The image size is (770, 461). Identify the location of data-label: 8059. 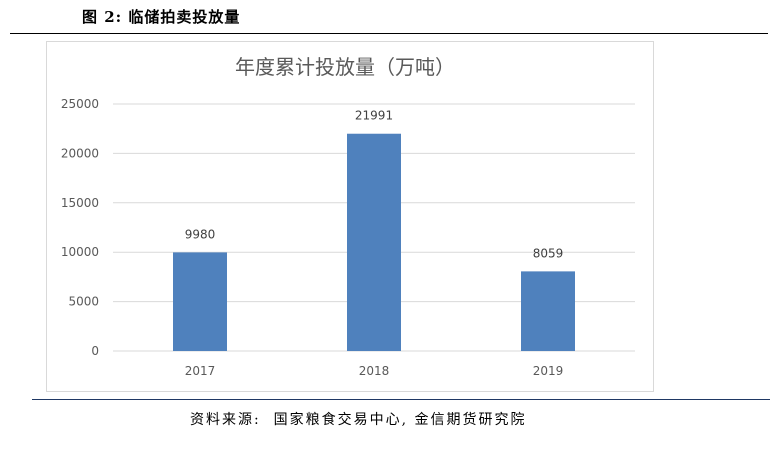
(548, 253).